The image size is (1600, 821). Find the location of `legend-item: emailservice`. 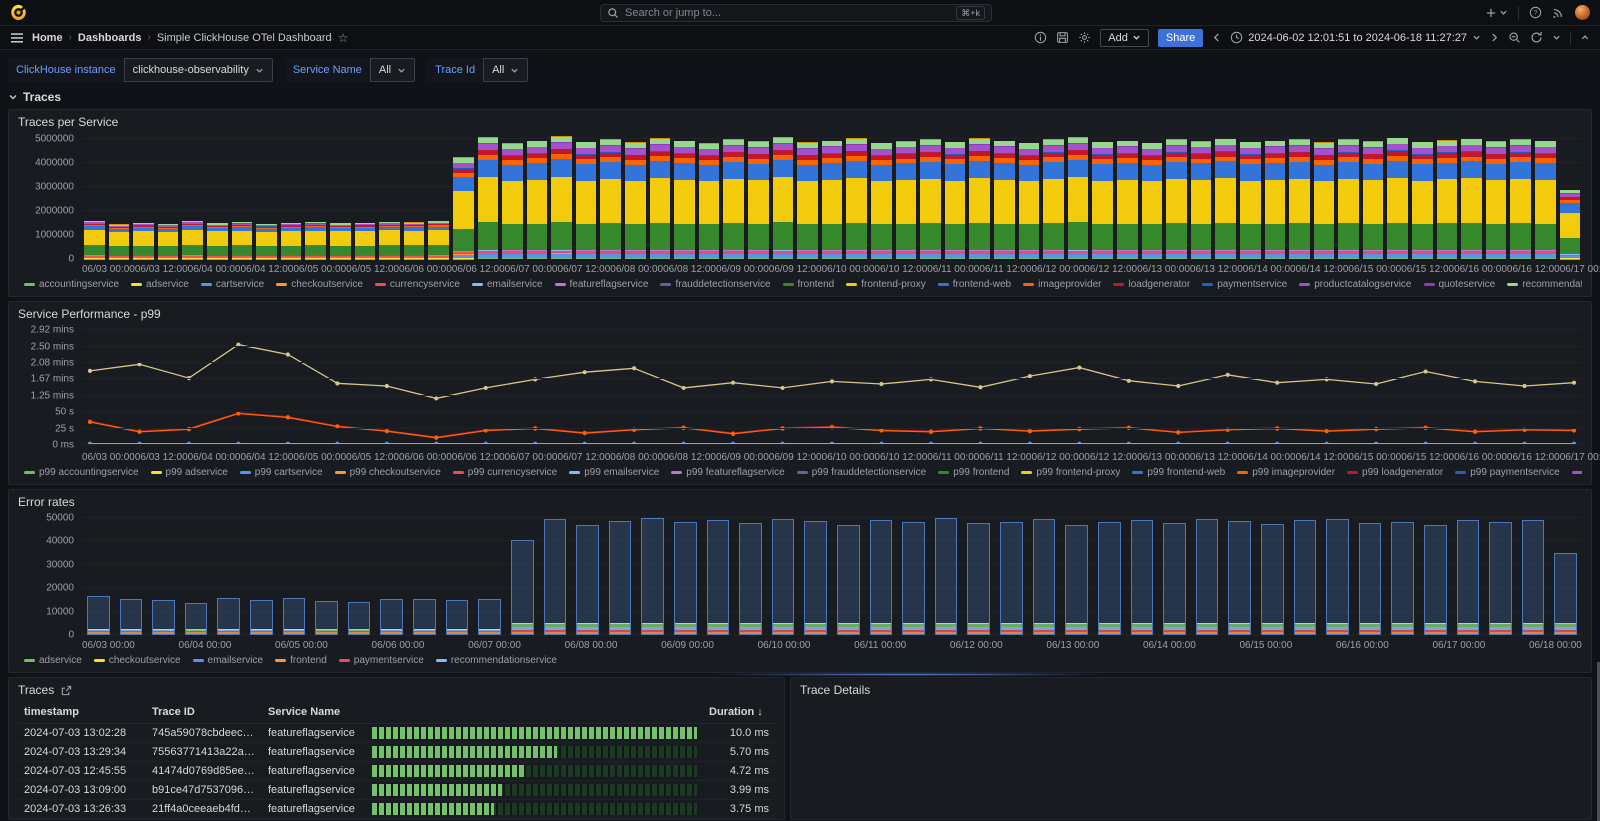

legend-item: emailservice is located at coordinates (227, 660).